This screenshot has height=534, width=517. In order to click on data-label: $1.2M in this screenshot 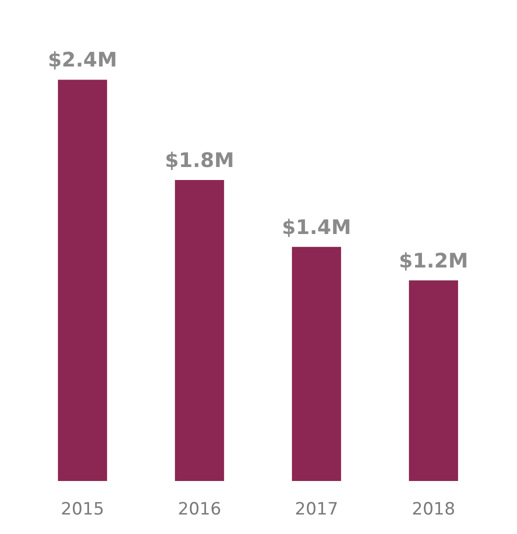, I will do `click(433, 260)`.